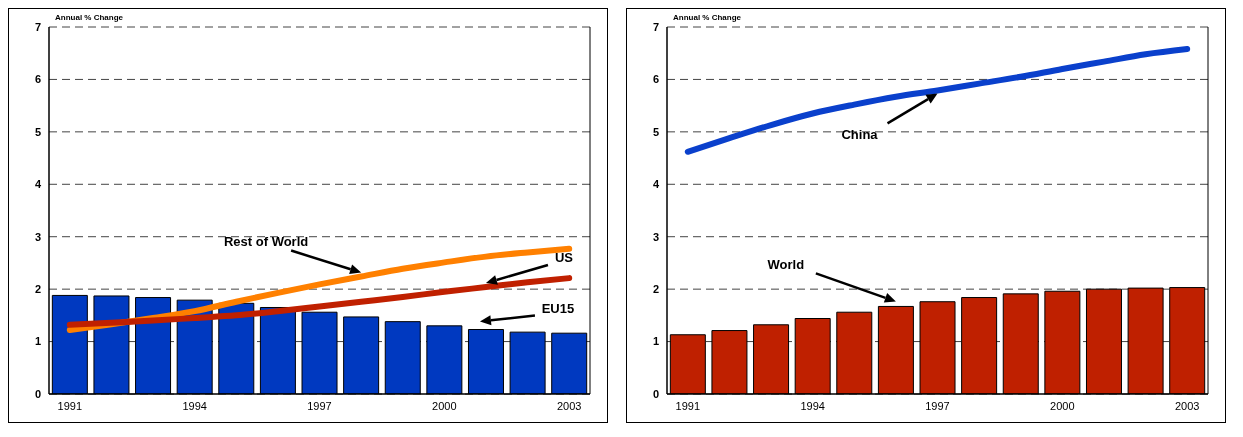  I want to click on text: Rest of World, so click(266, 241).